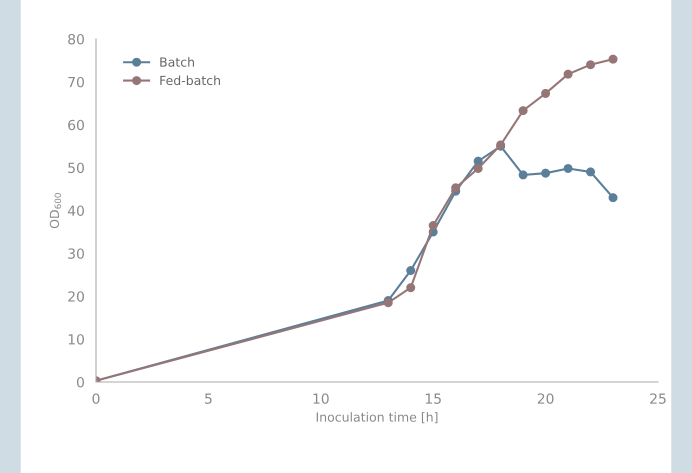 The width and height of the screenshot is (692, 473). What do you see at coordinates (190, 80) in the screenshot?
I see `legend-label: Fed-batch` at bounding box center [190, 80].